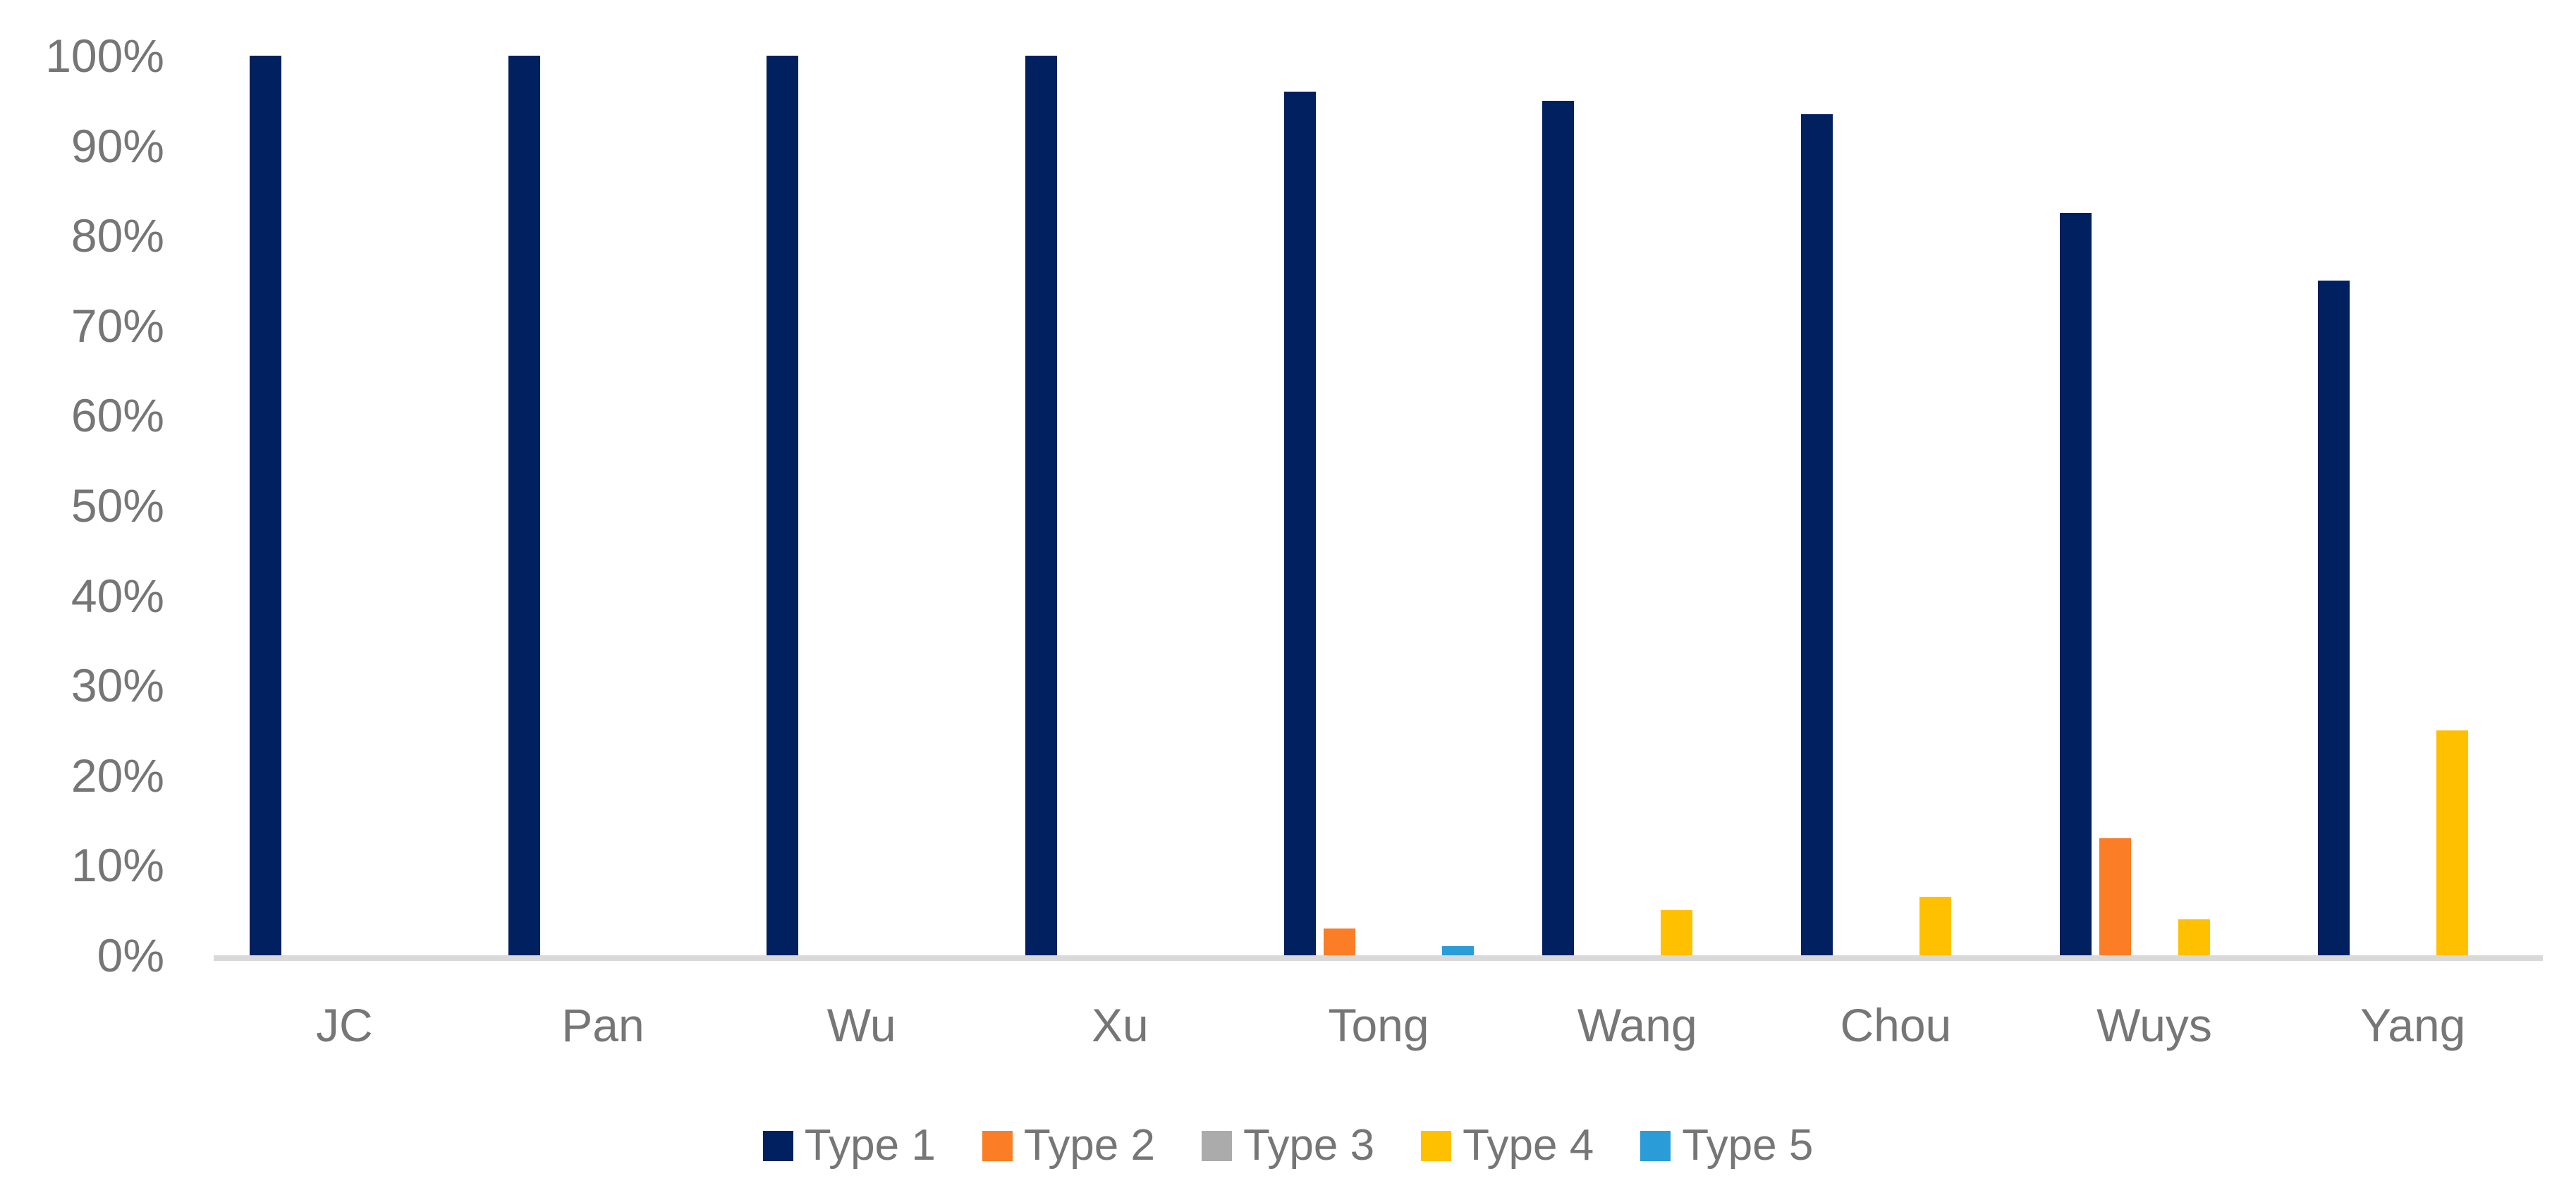 Image resolution: width=2576 pixels, height=1195 pixels. I want to click on category-group-wu, so click(862, 505).